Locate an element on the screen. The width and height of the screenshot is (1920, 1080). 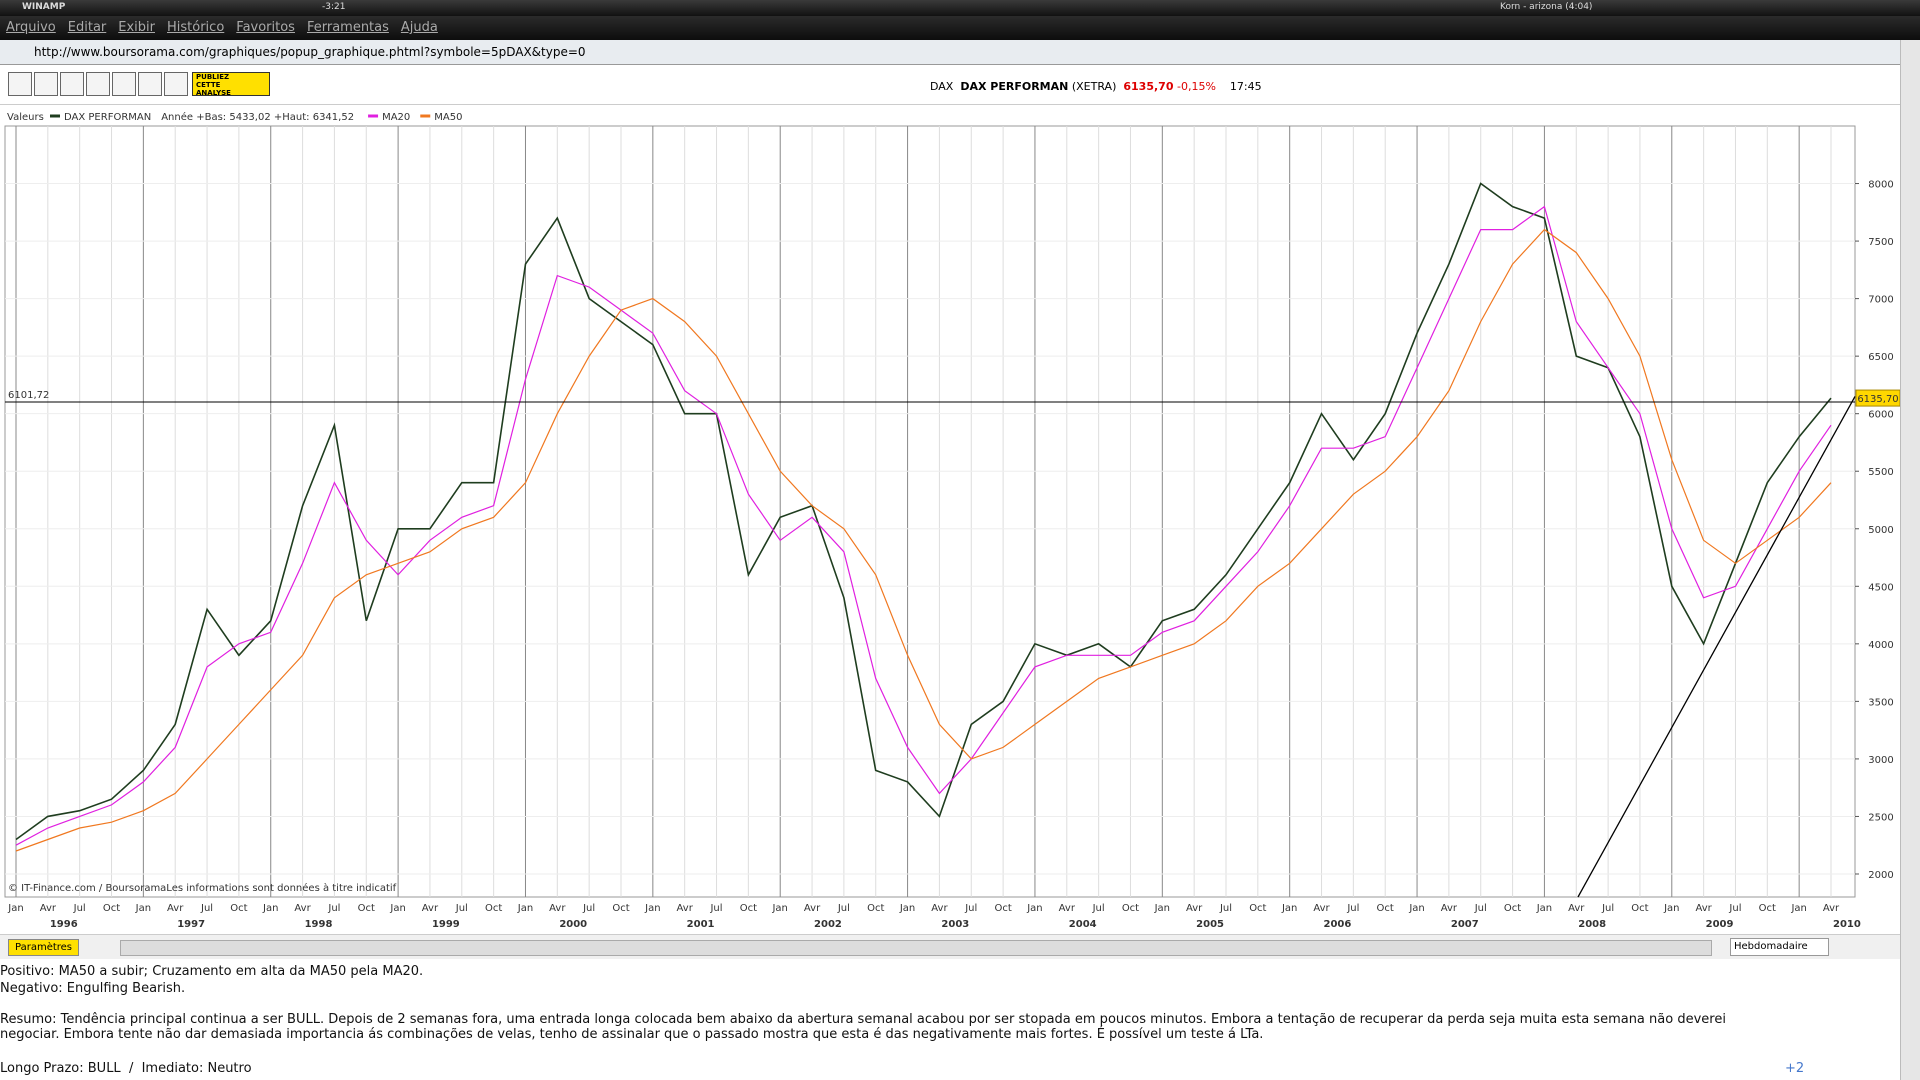
y-tick-label: 2000 is located at coordinates (1880, 875).